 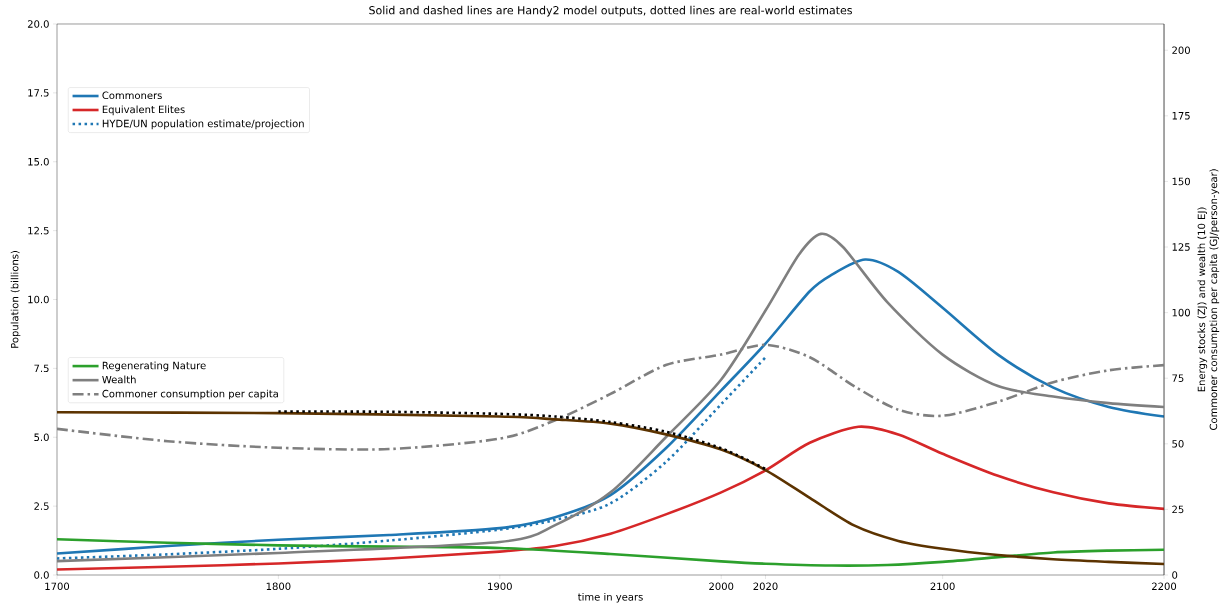 I want to click on y2-tick-label: 25, so click(x=1178, y=509).